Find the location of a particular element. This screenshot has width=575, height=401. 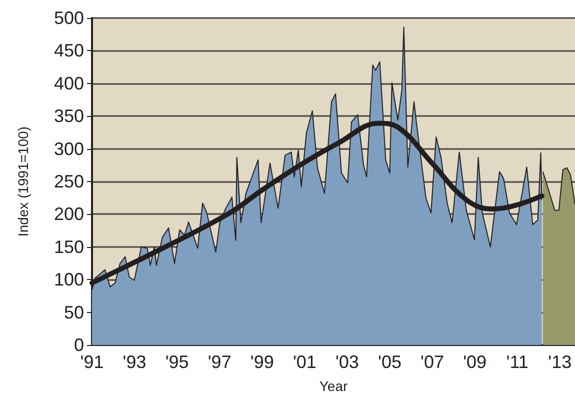

x-tick-label: '03 is located at coordinates (347, 362).